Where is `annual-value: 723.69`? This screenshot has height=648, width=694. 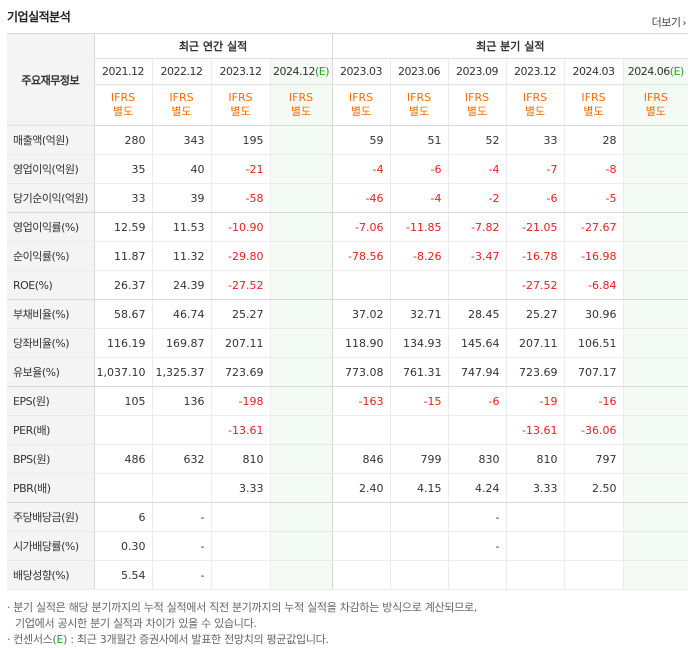 annual-value: 723.69 is located at coordinates (240, 372).